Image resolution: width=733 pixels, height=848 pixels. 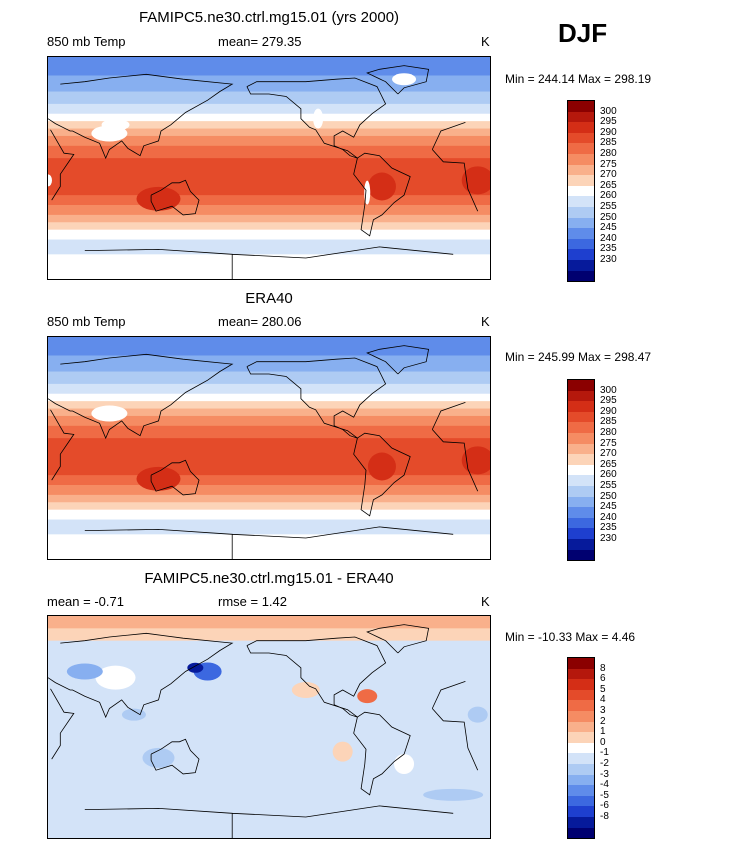 What do you see at coordinates (583, 33) in the screenshot?
I see `season-label: DJF` at bounding box center [583, 33].